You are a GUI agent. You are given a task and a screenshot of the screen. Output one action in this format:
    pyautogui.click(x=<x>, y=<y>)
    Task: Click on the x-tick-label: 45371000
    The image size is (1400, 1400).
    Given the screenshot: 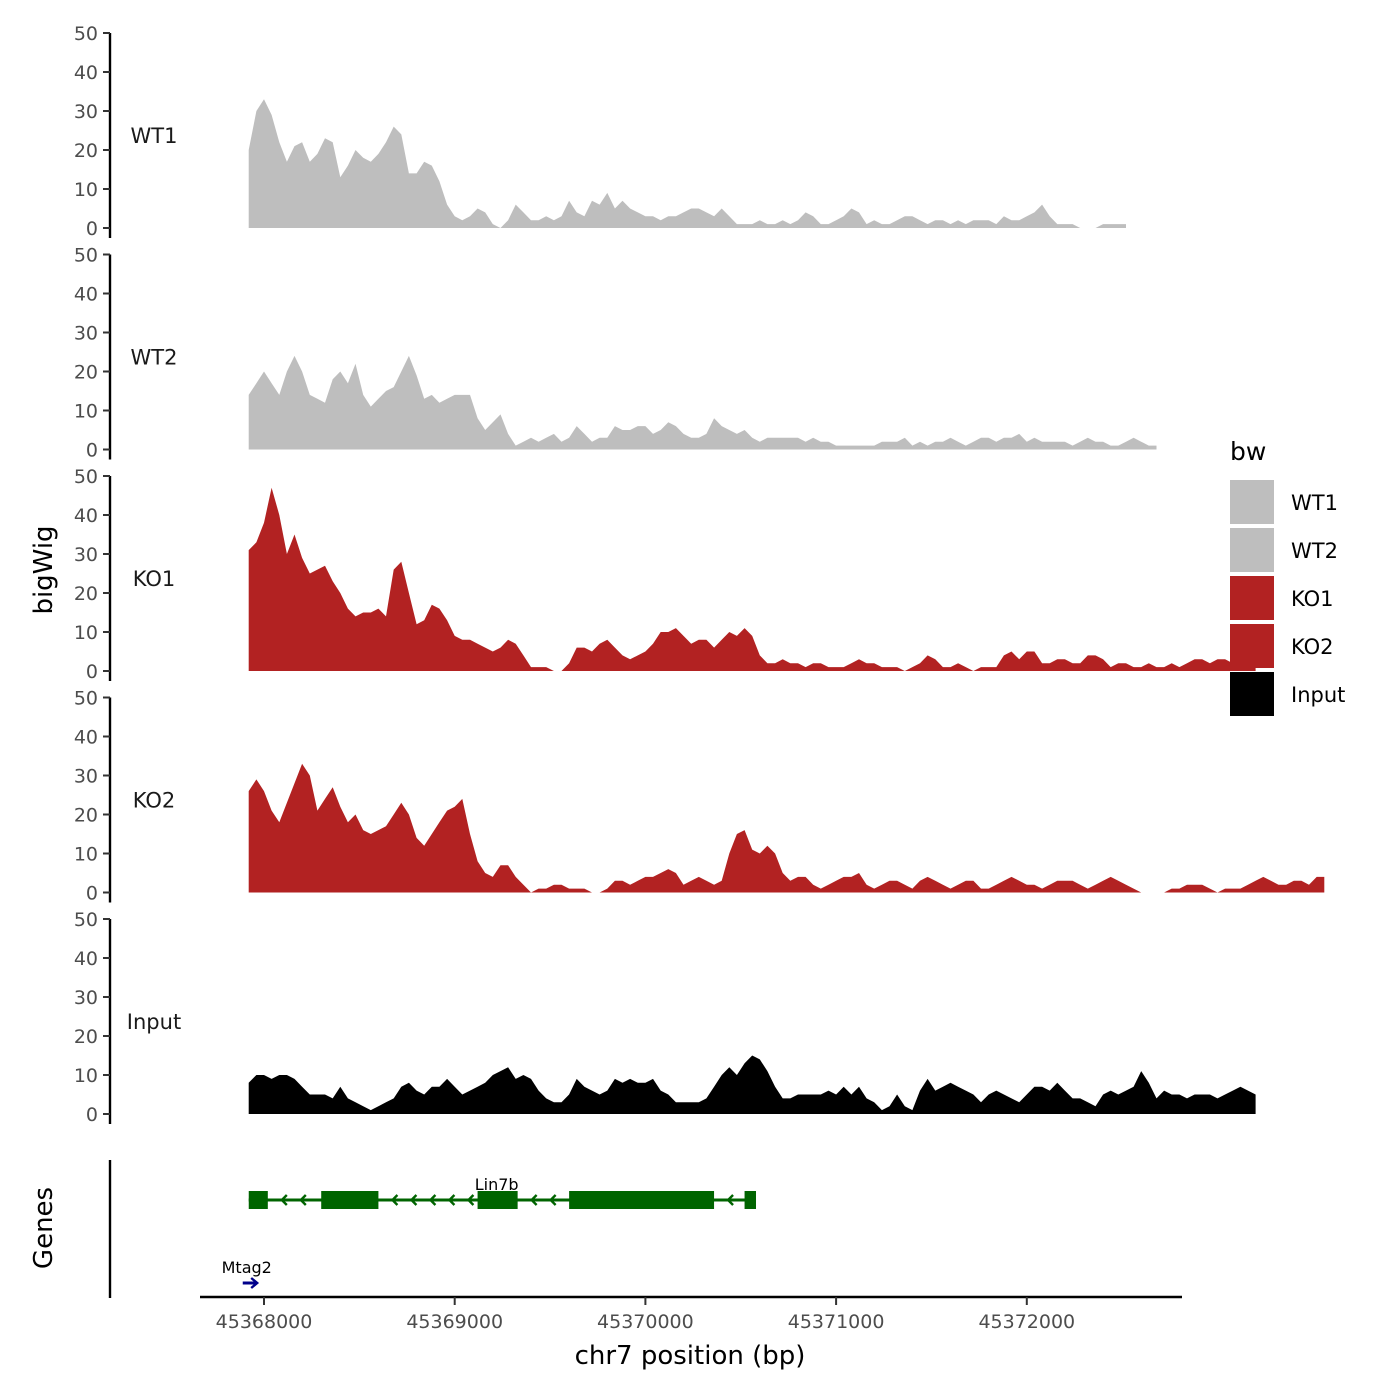 What is the action you would take?
    pyautogui.click(x=836, y=1322)
    